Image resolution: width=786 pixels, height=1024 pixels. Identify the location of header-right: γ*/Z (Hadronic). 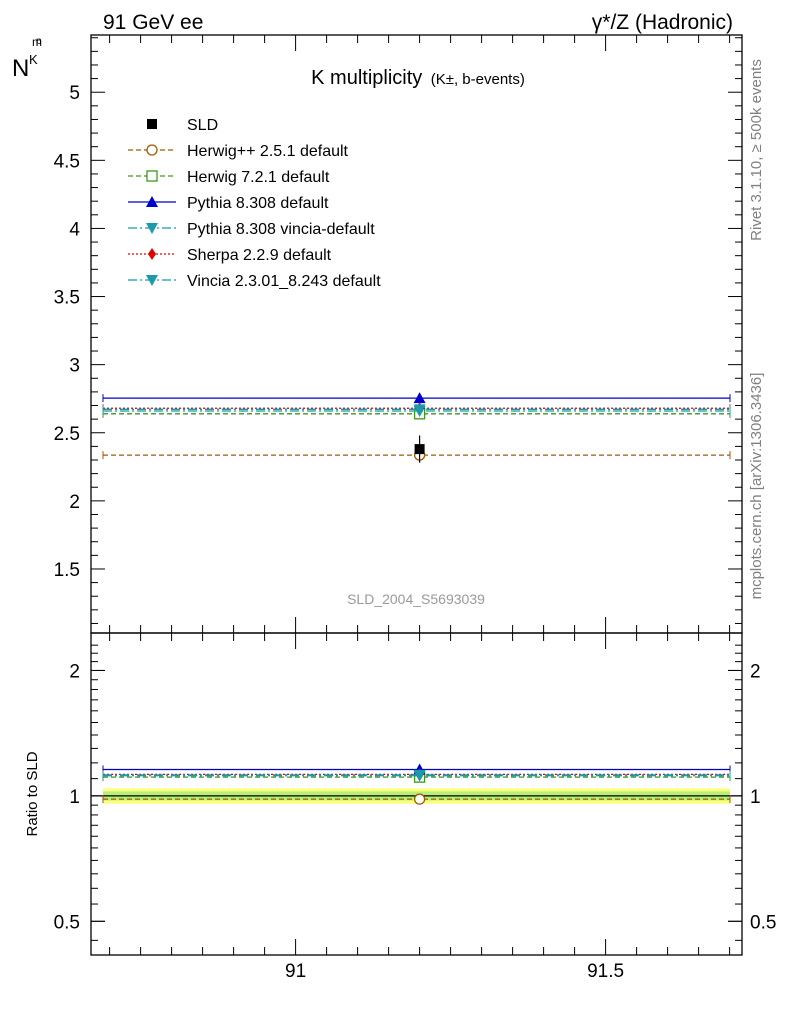
(662, 22).